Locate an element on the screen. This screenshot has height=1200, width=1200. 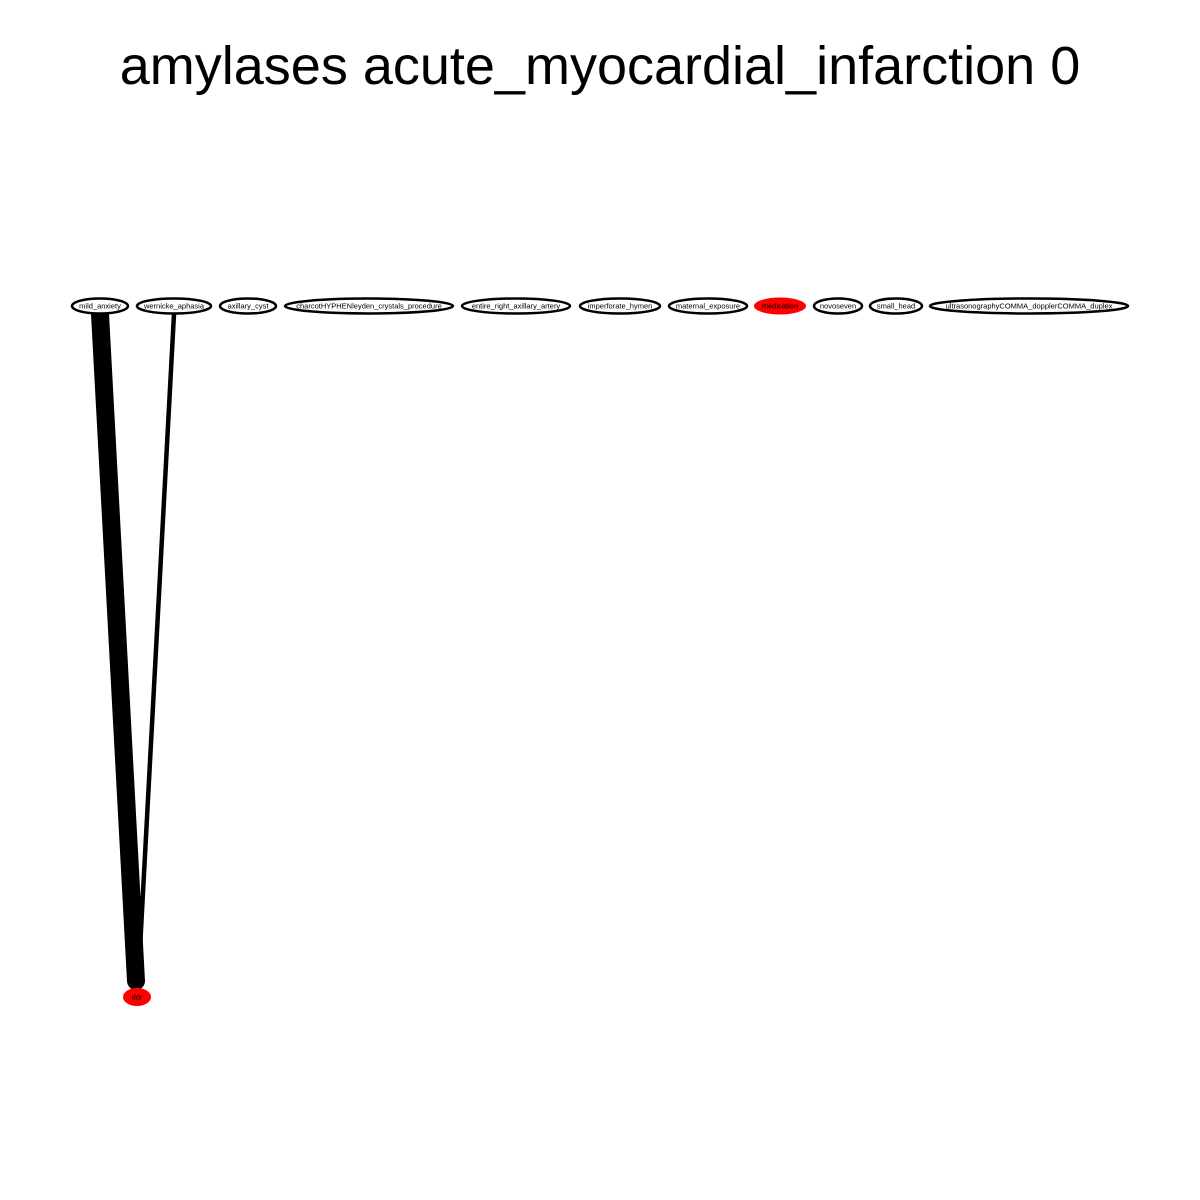
node-label: medication is located at coordinates (780, 306).